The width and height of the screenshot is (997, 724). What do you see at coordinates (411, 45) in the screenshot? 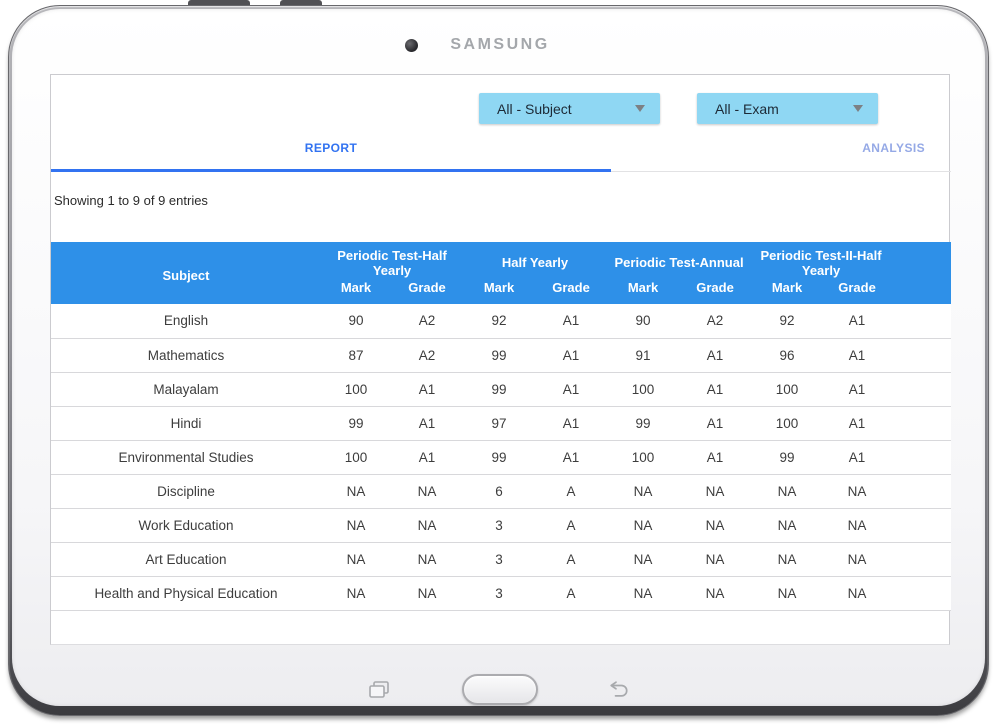
I see `front-camera-icon` at bounding box center [411, 45].